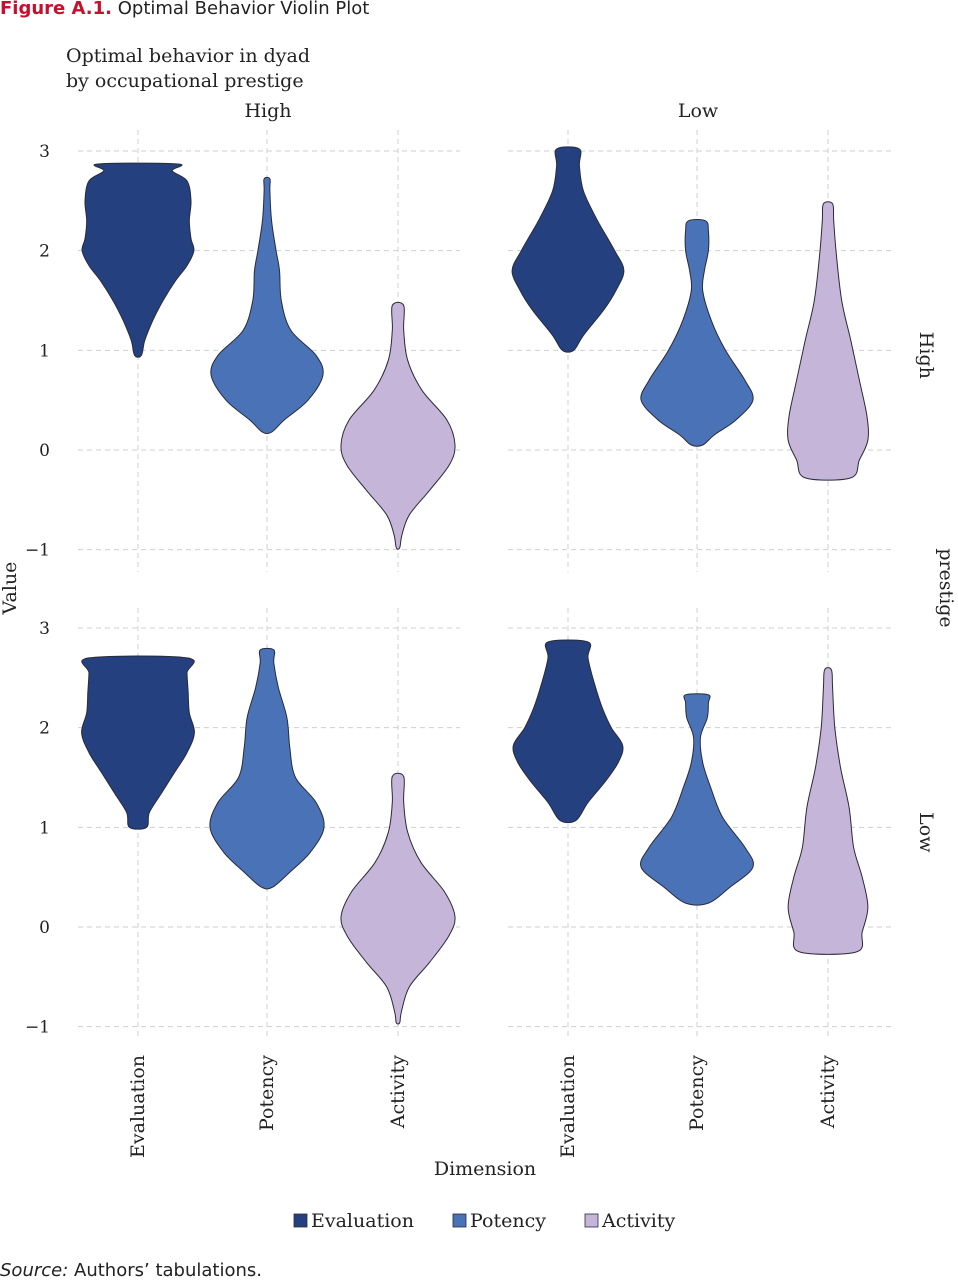  I want to click on legend-swatch-activity, so click(591, 1220).